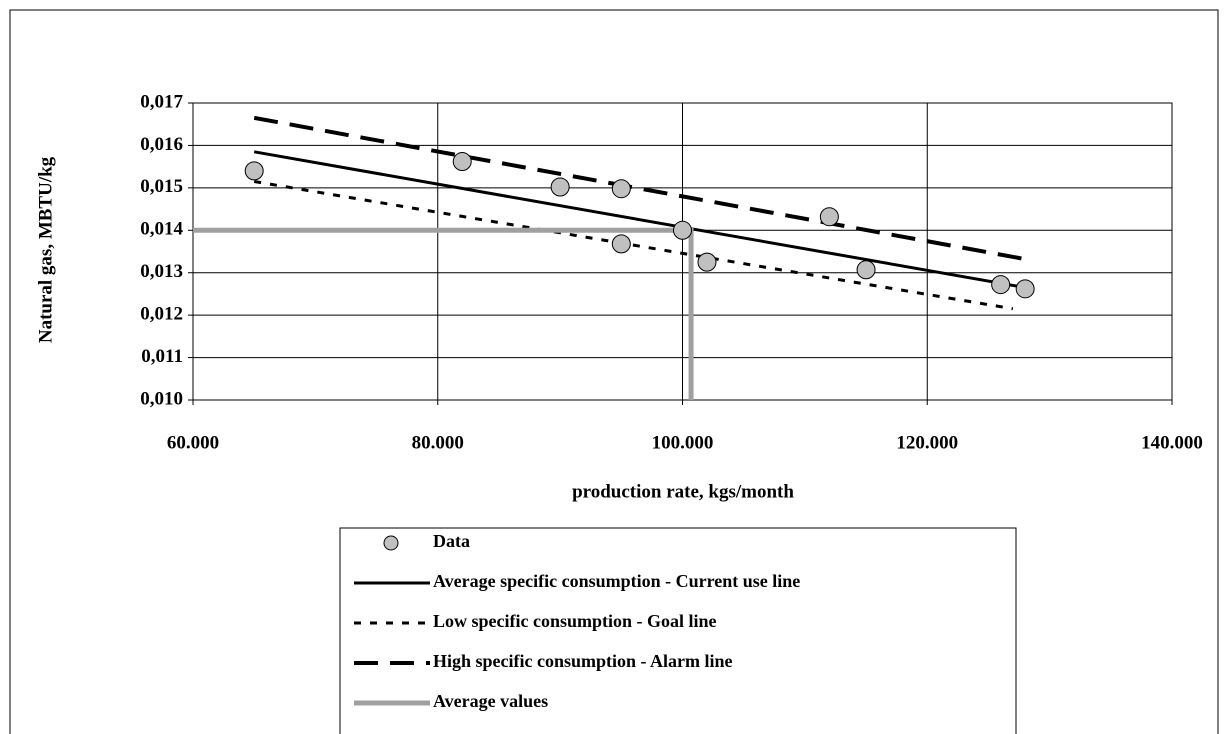 This screenshot has height=734, width=1228. What do you see at coordinates (45, 249) in the screenshot?
I see `y-axis-label: Natural gas, MBTU/kg` at bounding box center [45, 249].